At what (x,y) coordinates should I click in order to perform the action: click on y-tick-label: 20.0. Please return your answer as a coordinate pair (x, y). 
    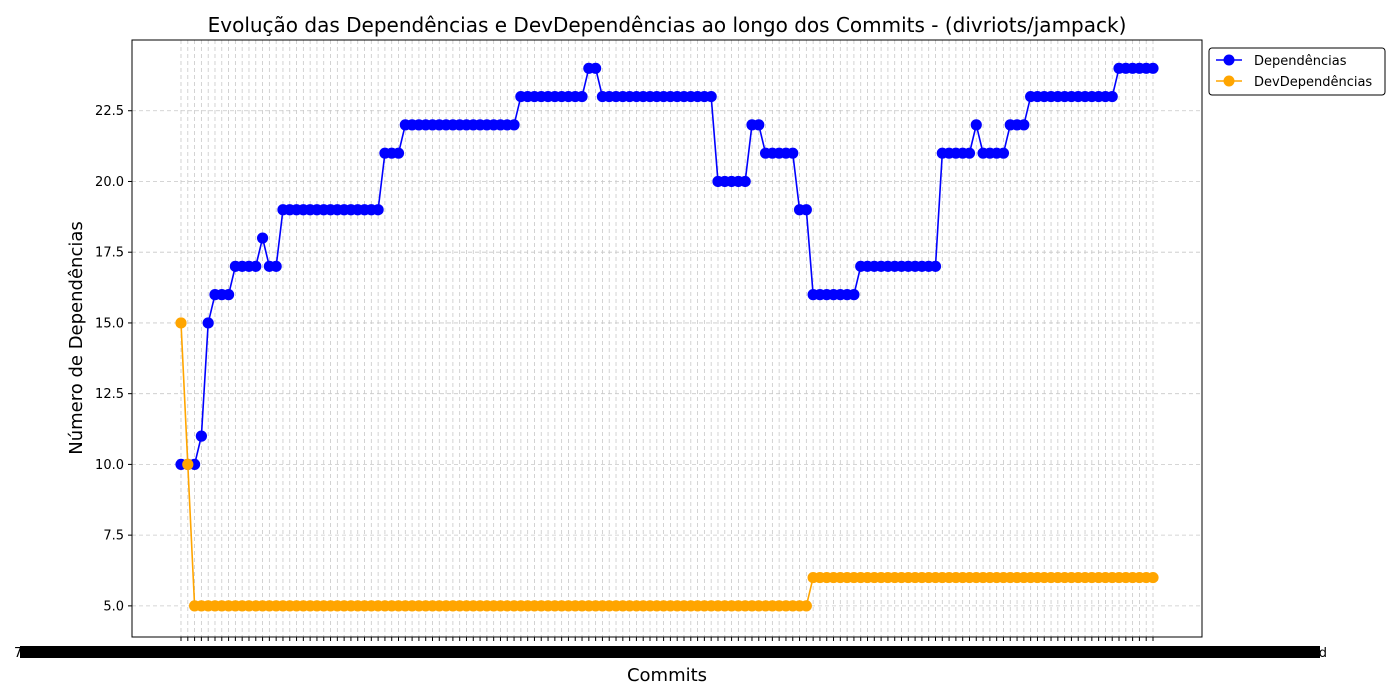
    Looking at the image, I should click on (109, 182).